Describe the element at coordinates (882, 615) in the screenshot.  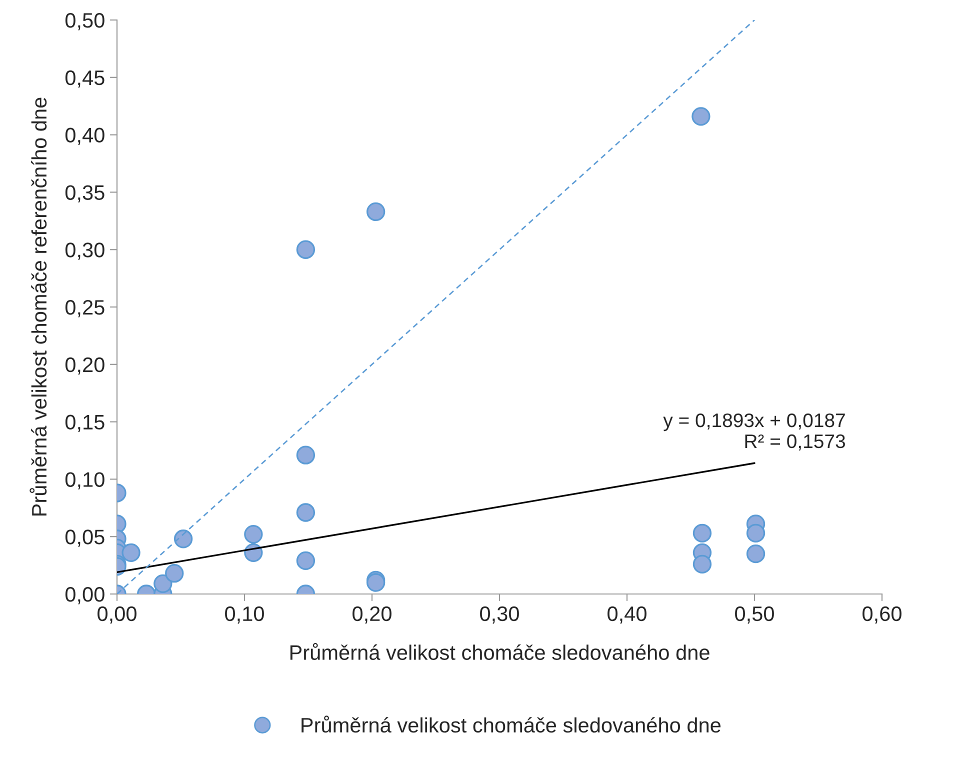
I see `x-tick-label: 0,60` at that location.